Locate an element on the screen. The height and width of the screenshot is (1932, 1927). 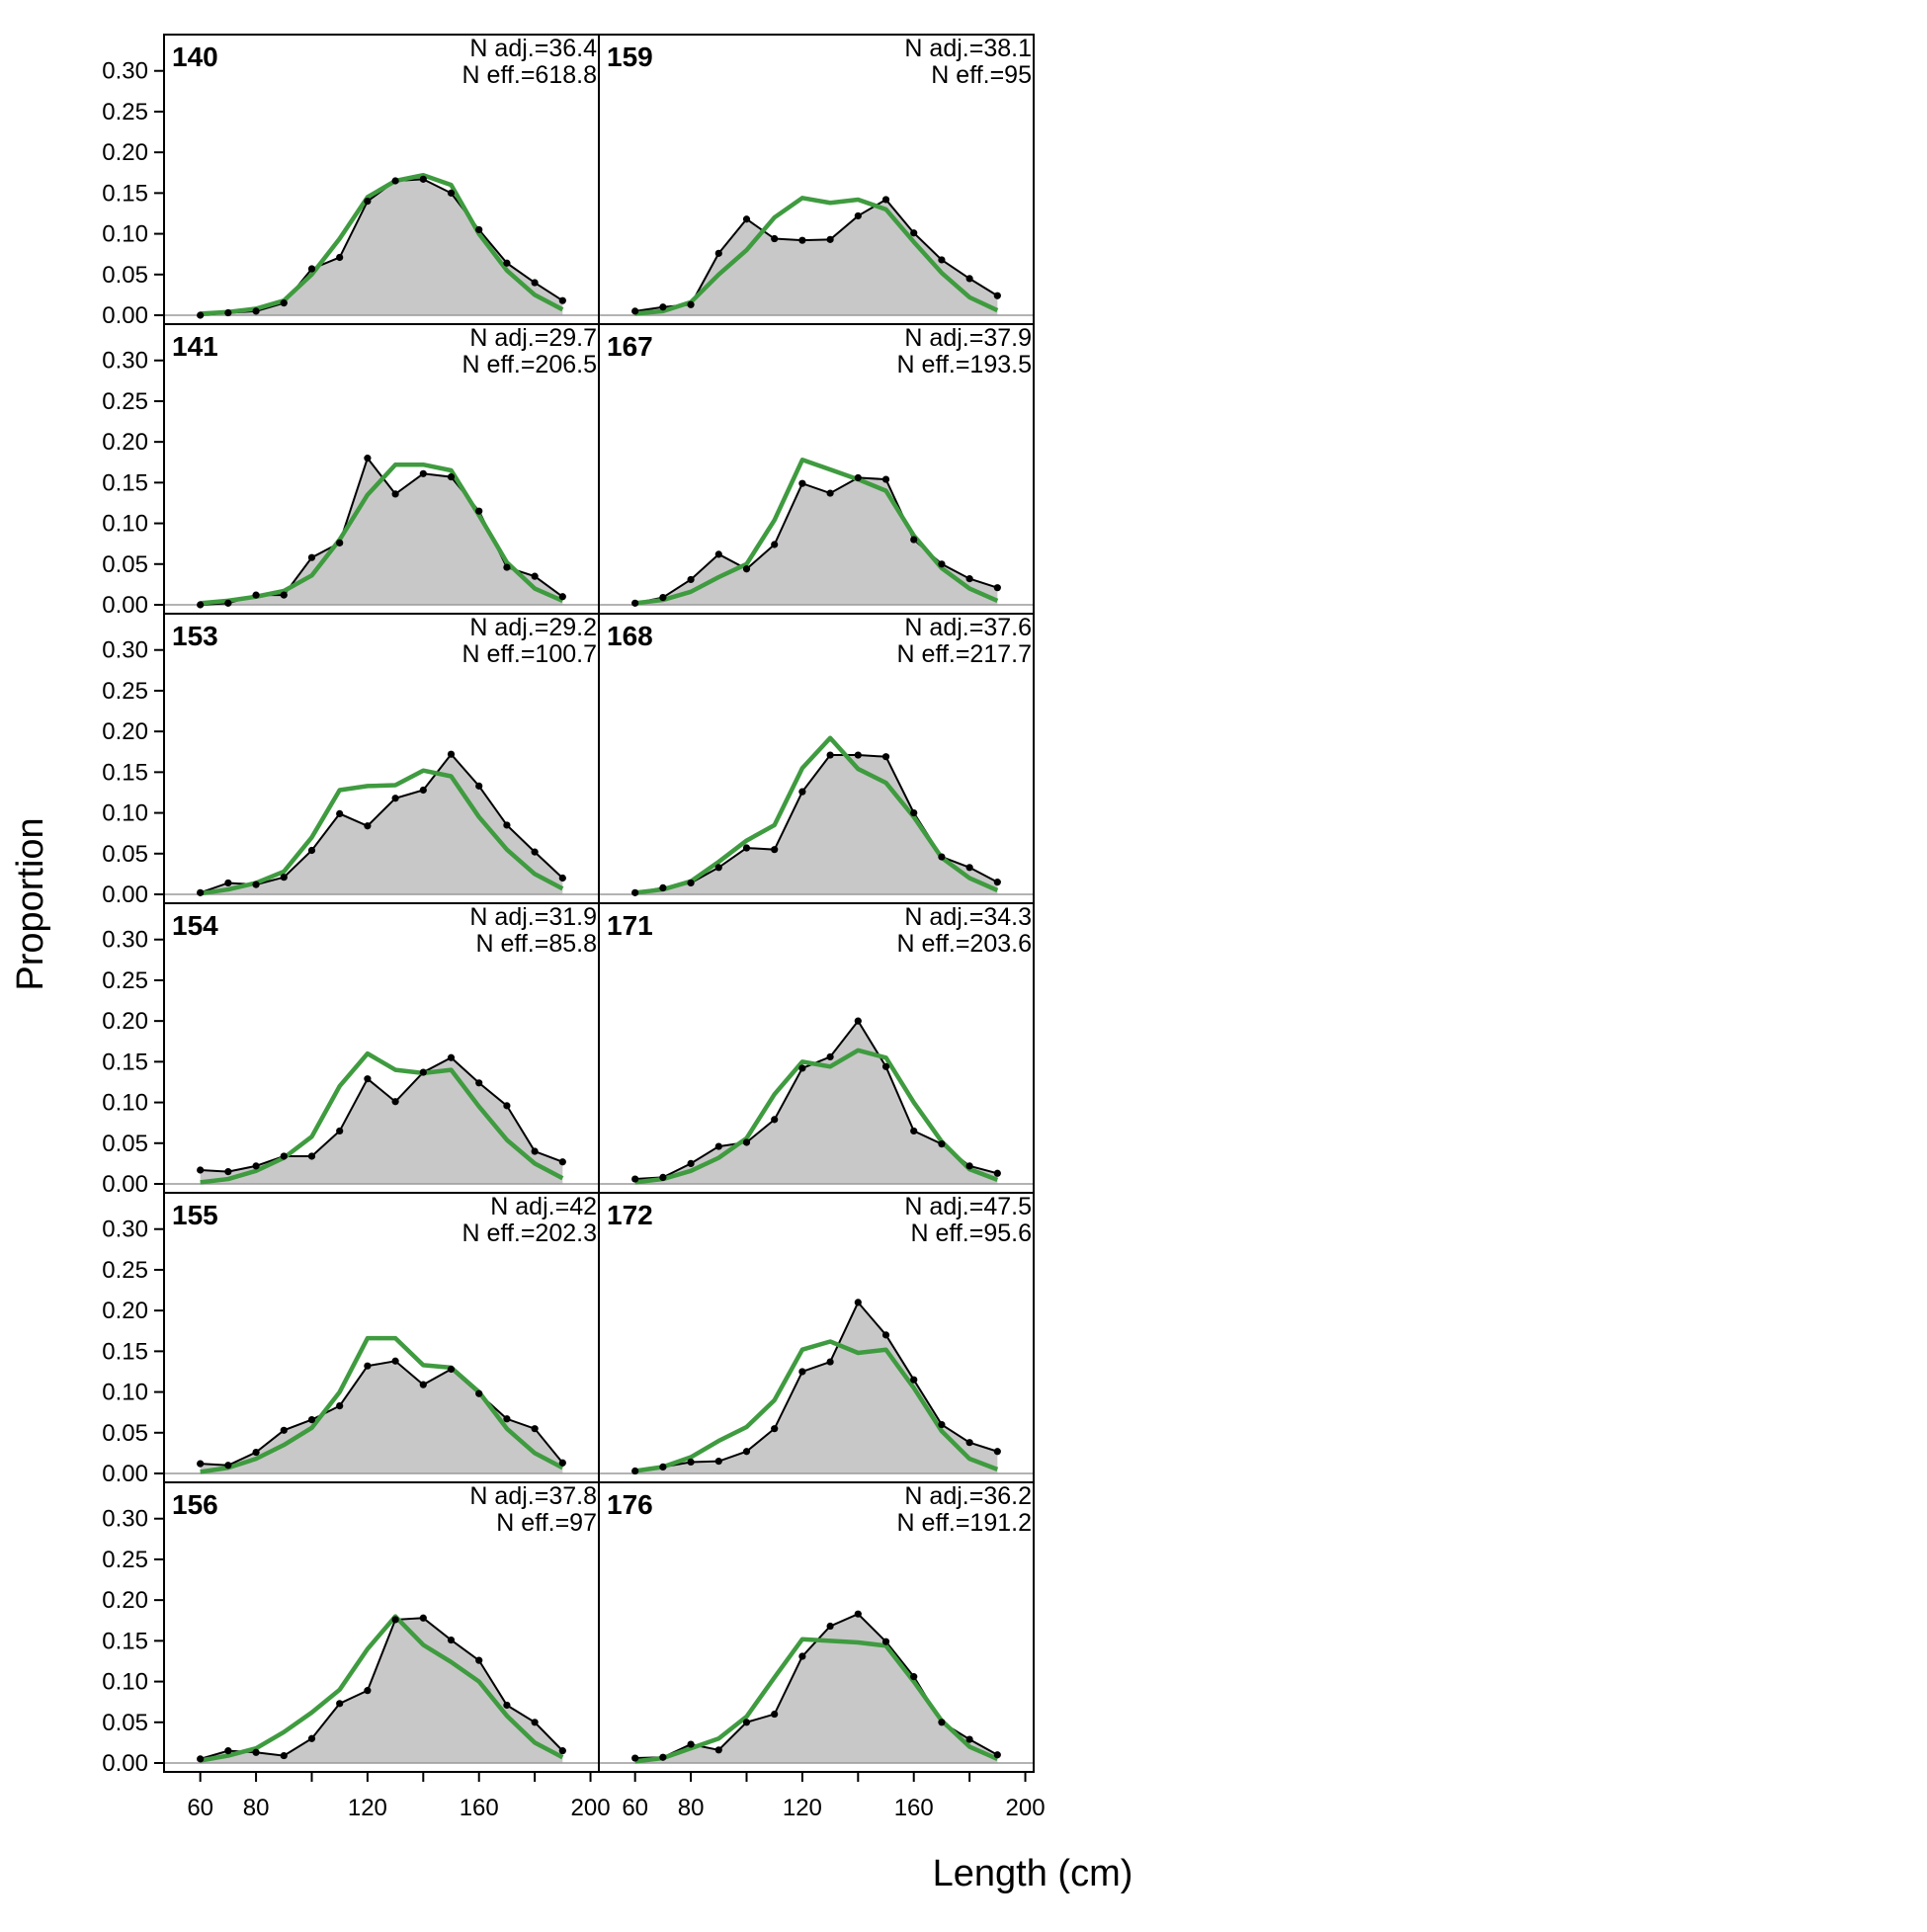
panel-id-label: 141 is located at coordinates (195, 346).